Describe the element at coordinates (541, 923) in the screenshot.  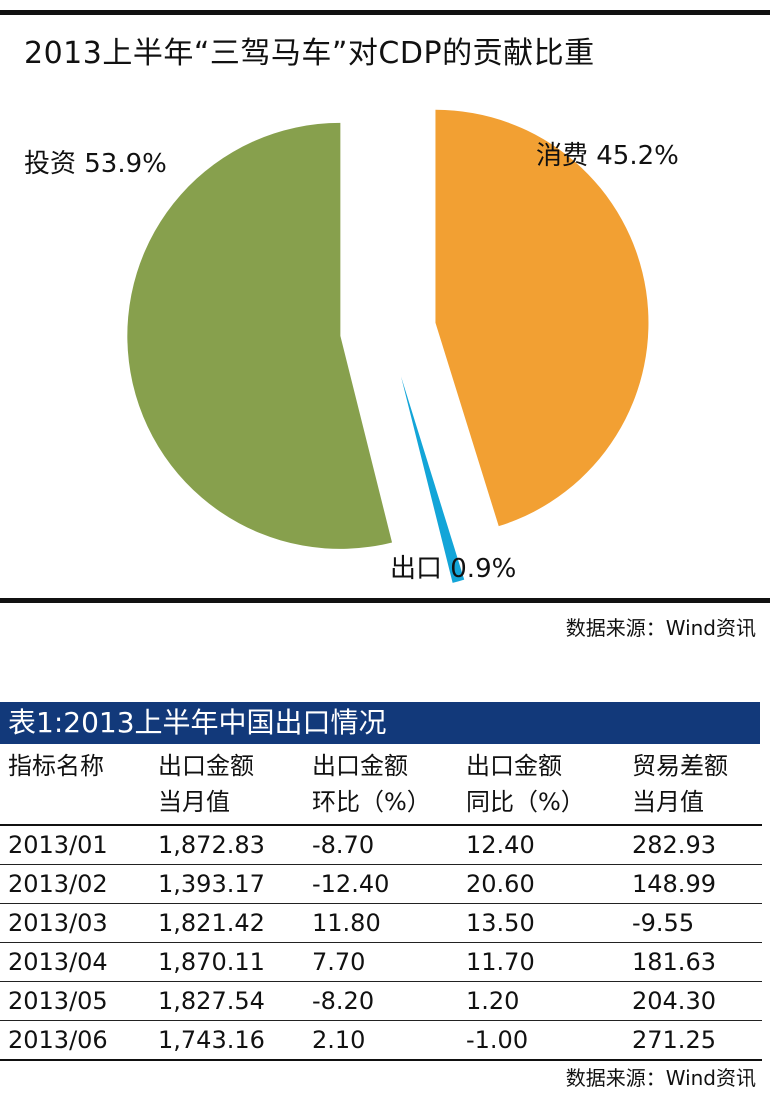
I see `cell-export-yoy: 13.50` at that location.